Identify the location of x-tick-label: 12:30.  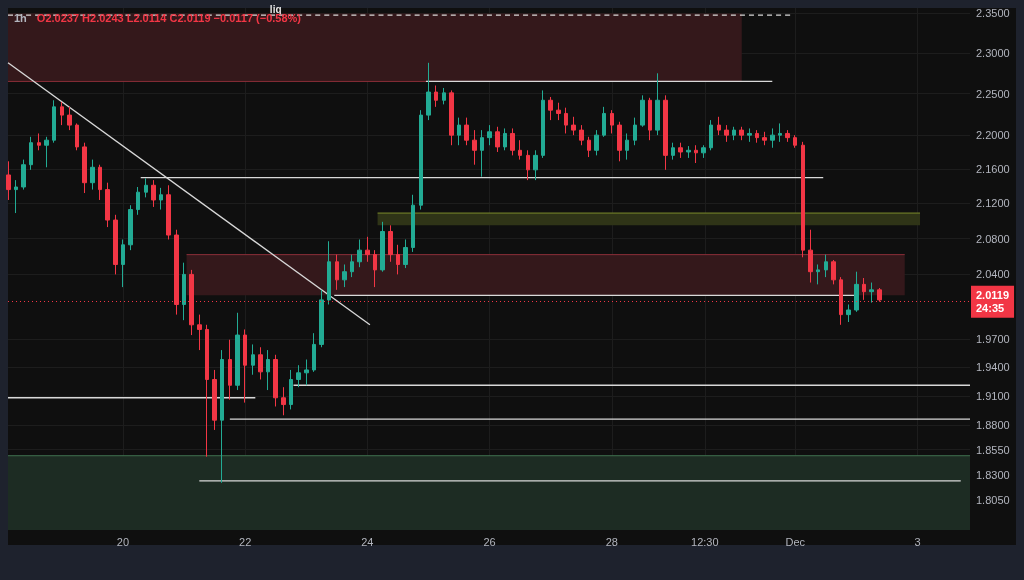
(705, 541).